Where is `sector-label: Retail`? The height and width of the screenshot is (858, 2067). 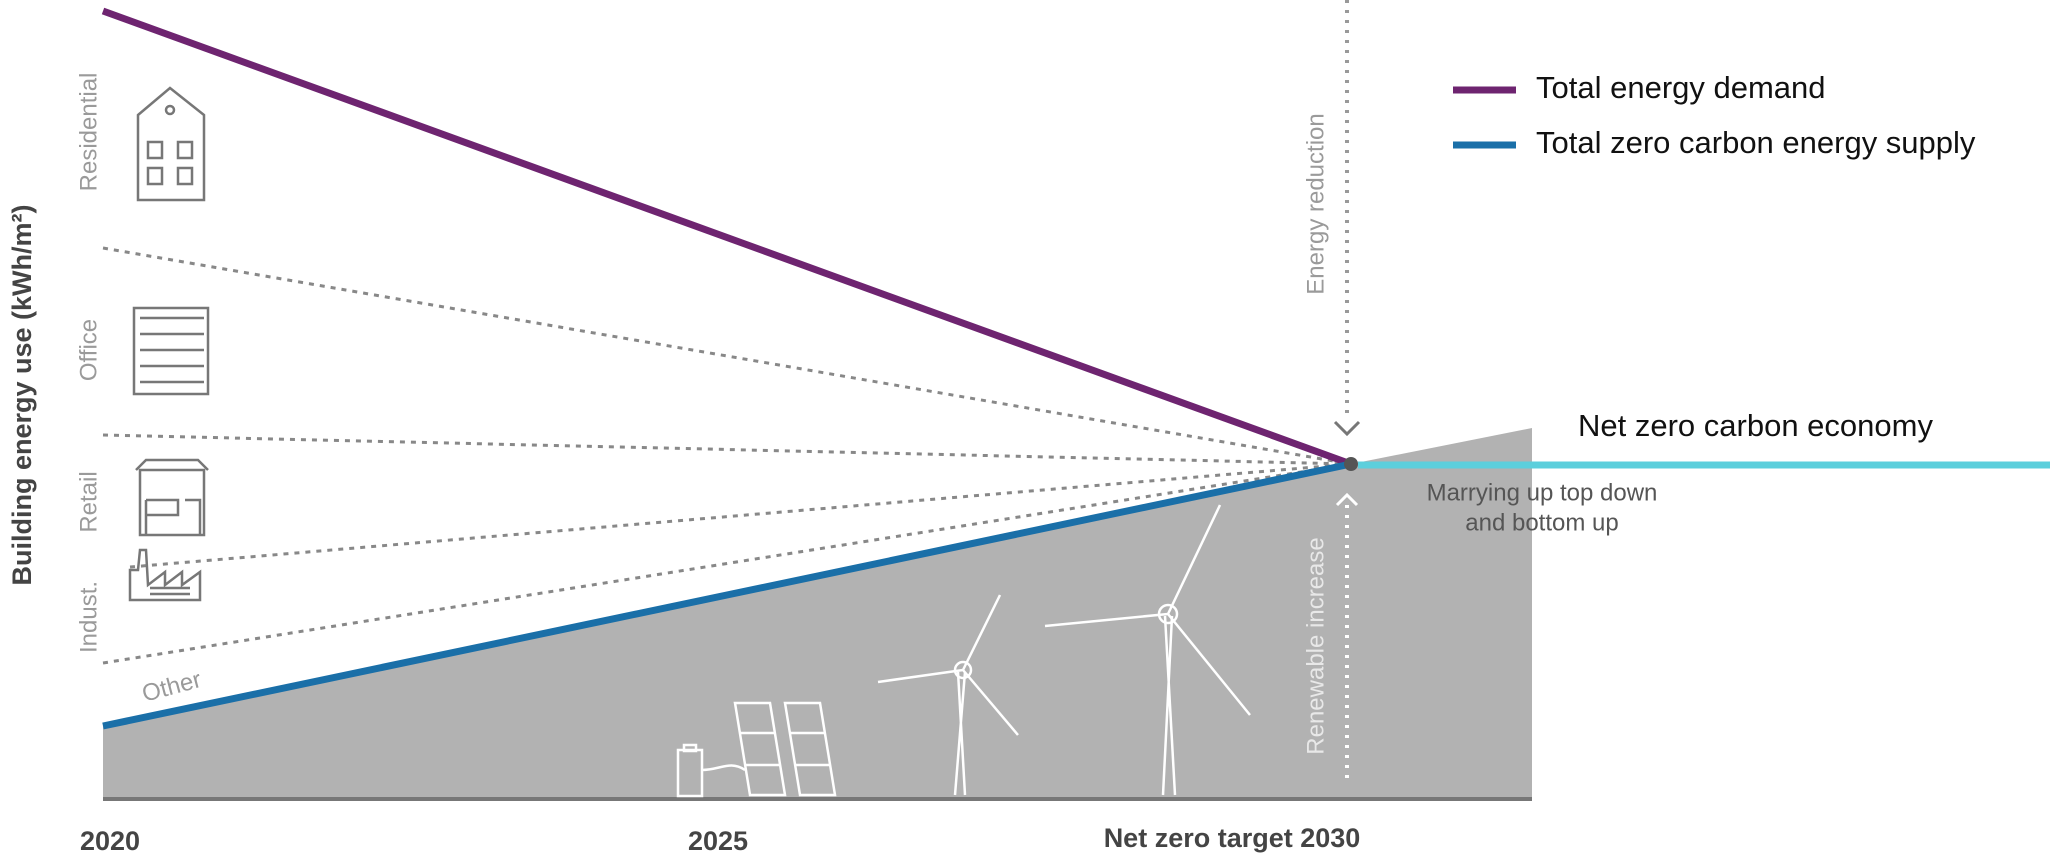 sector-label: Retail is located at coordinates (88, 501).